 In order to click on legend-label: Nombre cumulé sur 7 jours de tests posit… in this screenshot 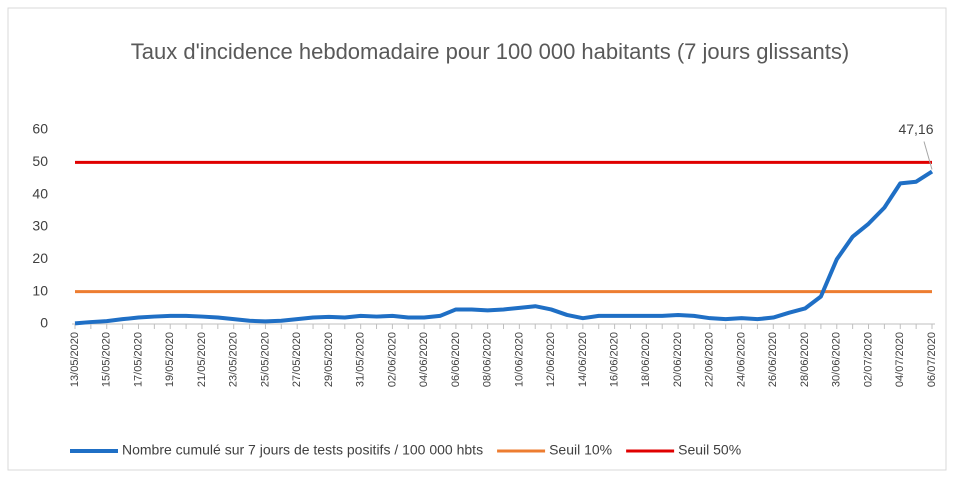, I will do `click(302, 450)`.